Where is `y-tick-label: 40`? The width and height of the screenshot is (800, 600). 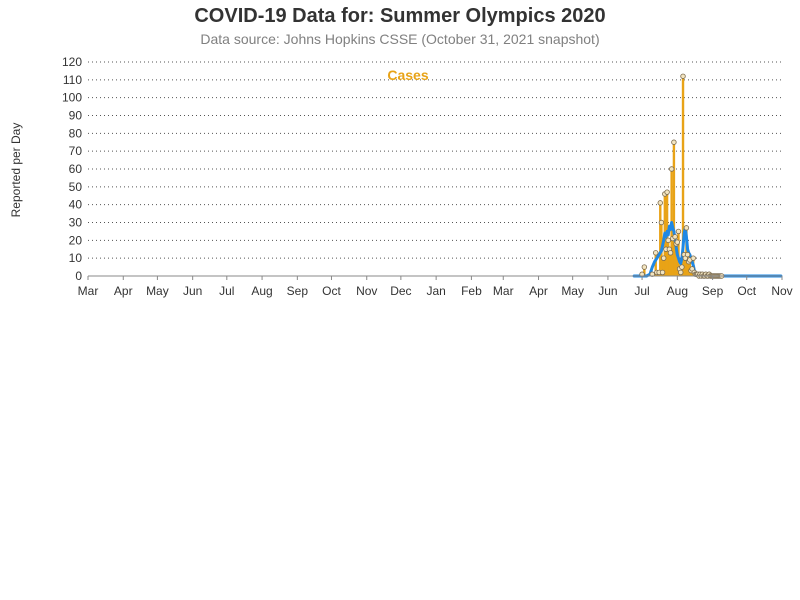
y-tick-label: 40 is located at coordinates (76, 205).